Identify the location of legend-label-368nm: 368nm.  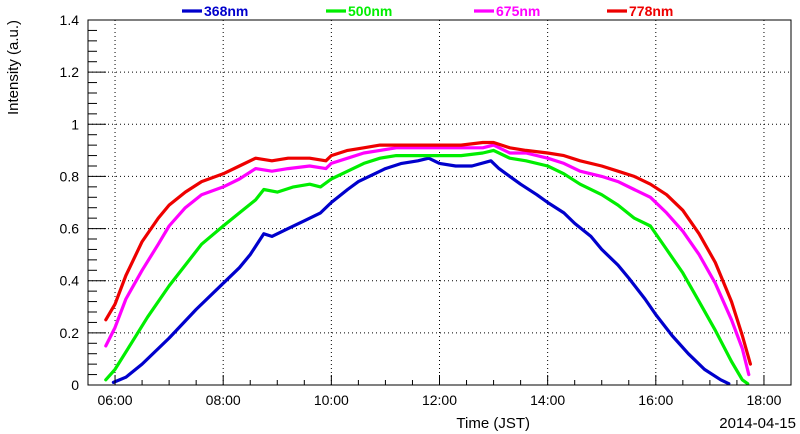
(226, 11).